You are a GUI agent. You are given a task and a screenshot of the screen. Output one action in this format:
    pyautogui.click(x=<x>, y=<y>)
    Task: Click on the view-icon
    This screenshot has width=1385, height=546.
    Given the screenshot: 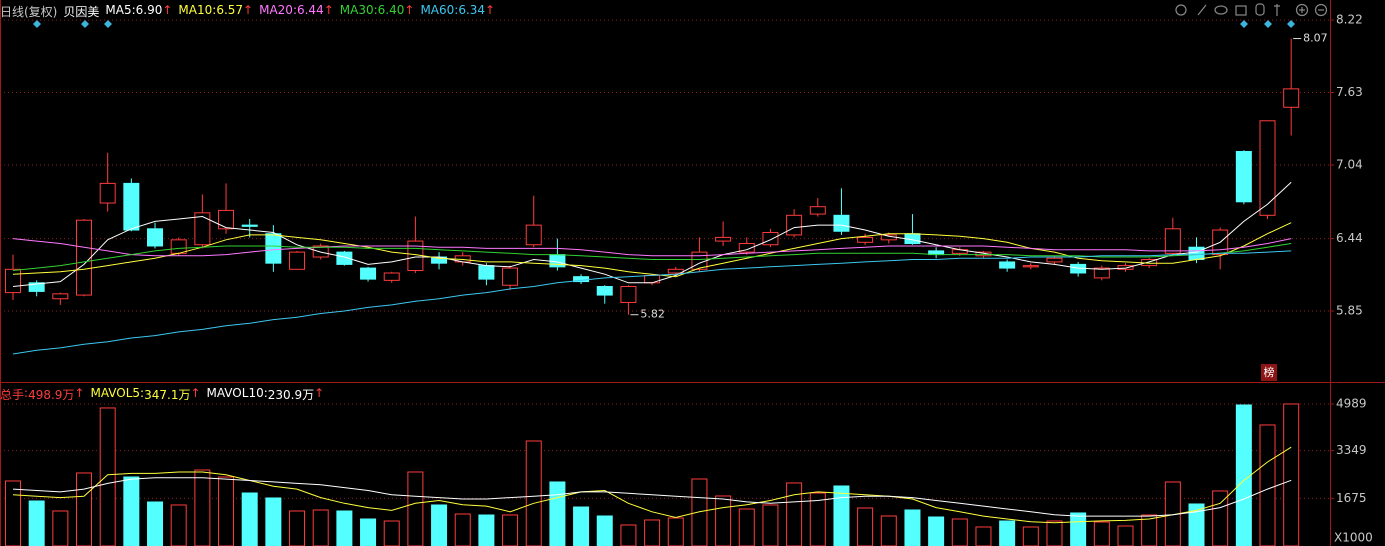 What is the action you would take?
    pyautogui.click(x=1221, y=10)
    